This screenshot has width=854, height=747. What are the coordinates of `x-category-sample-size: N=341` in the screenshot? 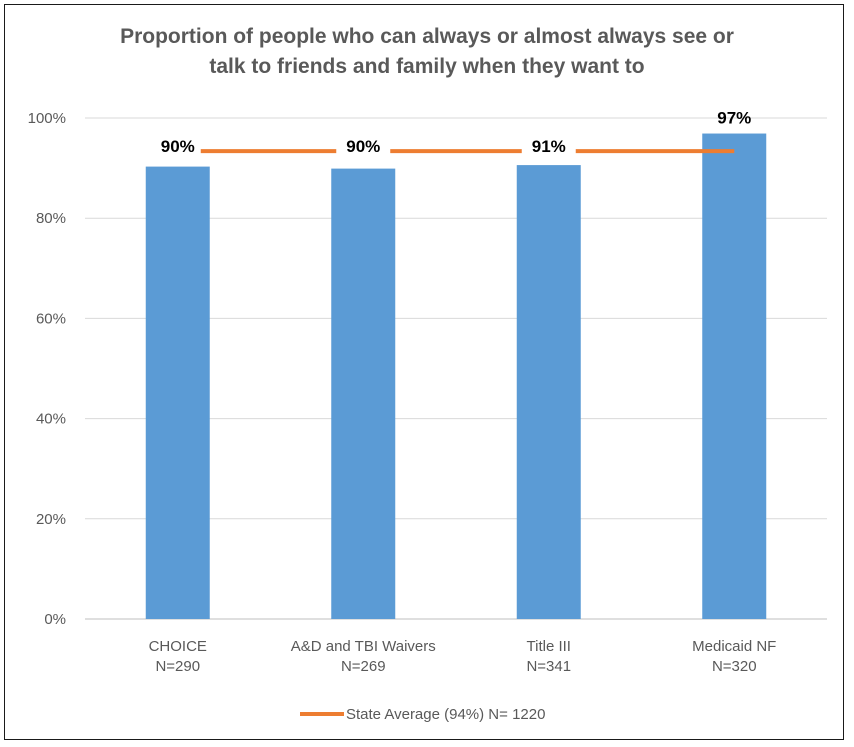 It's located at (548, 666).